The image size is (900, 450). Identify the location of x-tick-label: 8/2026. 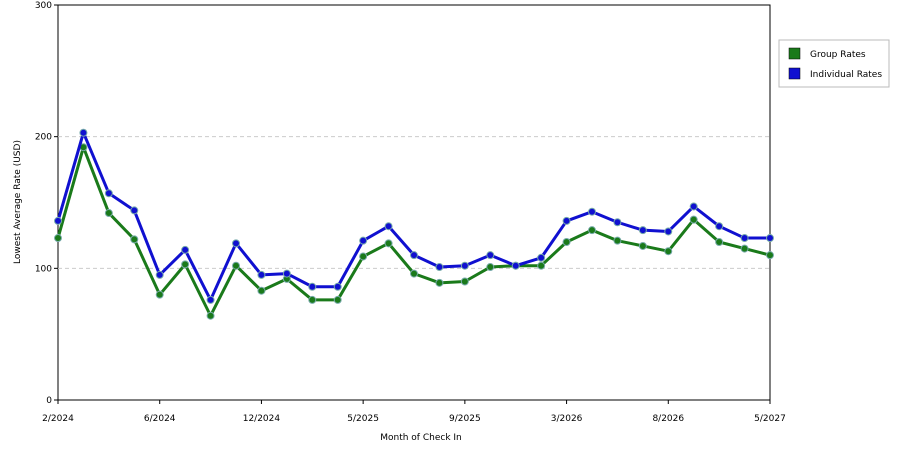
(668, 419).